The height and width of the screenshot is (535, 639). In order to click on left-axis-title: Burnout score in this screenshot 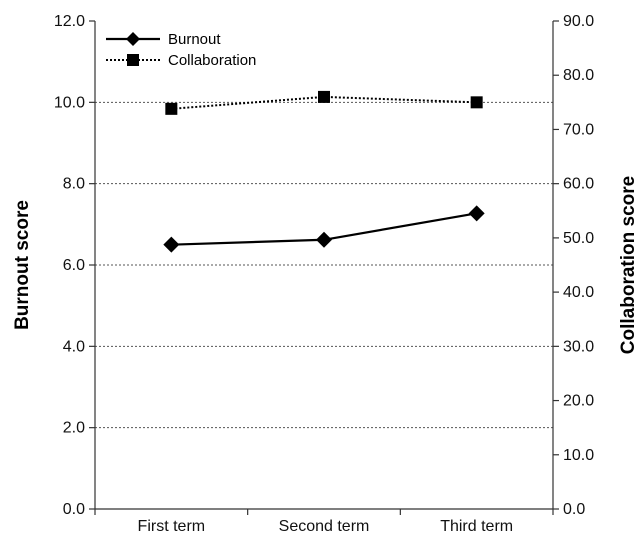, I will do `click(22, 265)`.